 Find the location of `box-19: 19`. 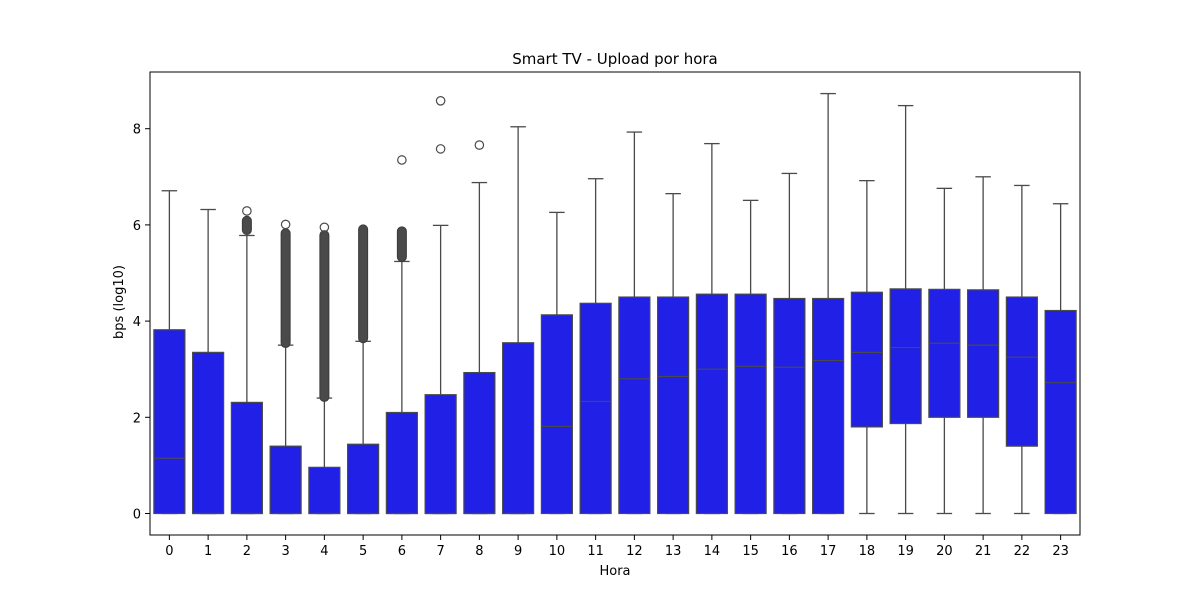

box-19: 19 is located at coordinates (905, 331).